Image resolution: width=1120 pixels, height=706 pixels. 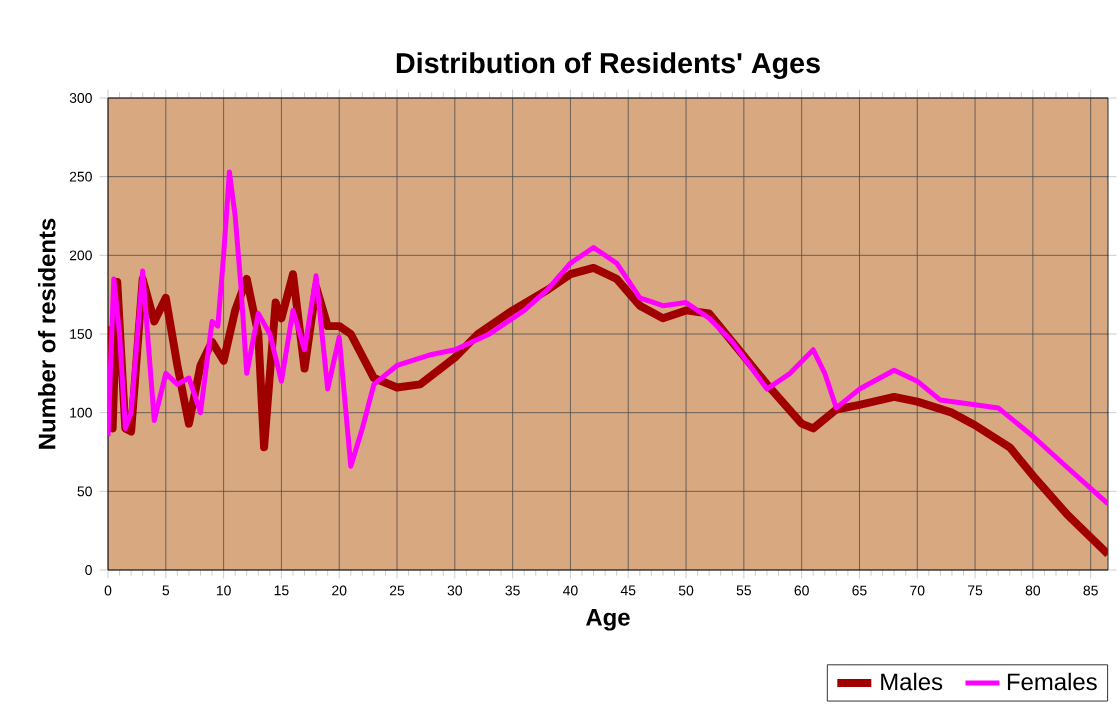 What do you see at coordinates (1052, 681) in the screenshot?
I see `legend-label: Females` at bounding box center [1052, 681].